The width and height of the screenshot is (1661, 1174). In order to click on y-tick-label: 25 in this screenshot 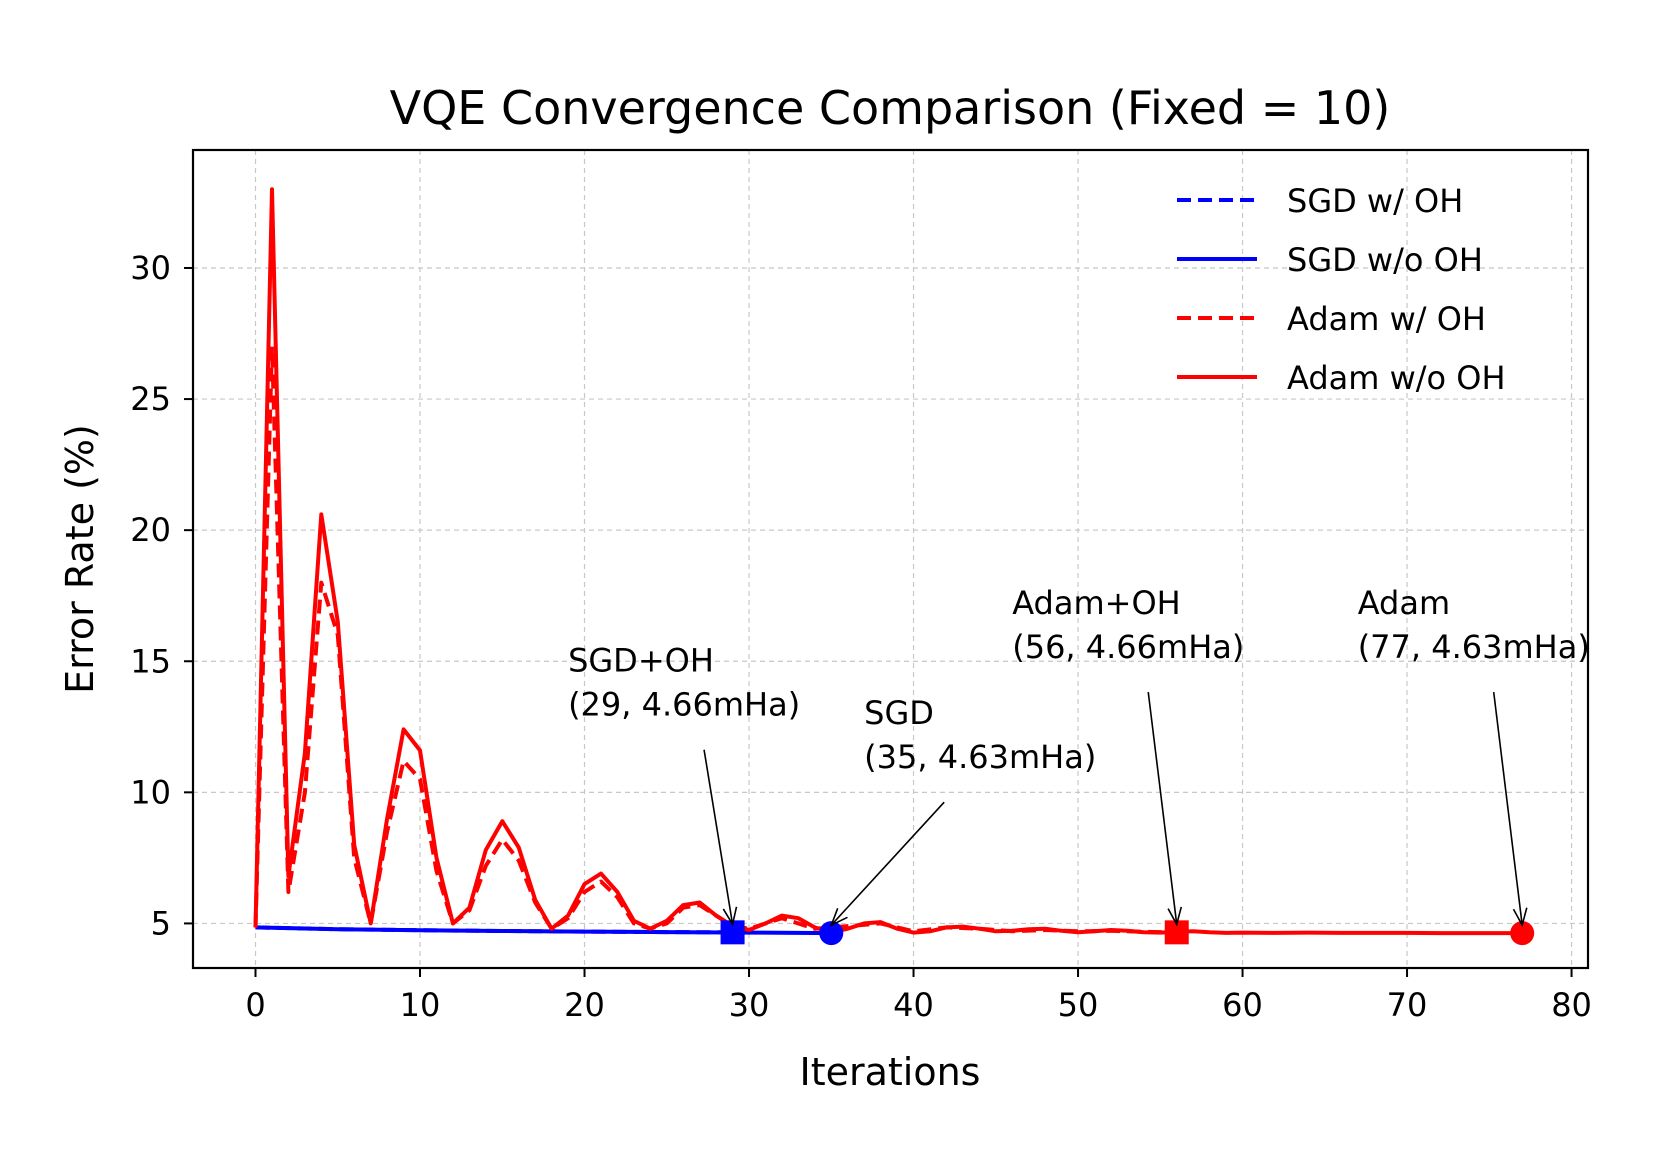, I will do `click(150, 399)`.